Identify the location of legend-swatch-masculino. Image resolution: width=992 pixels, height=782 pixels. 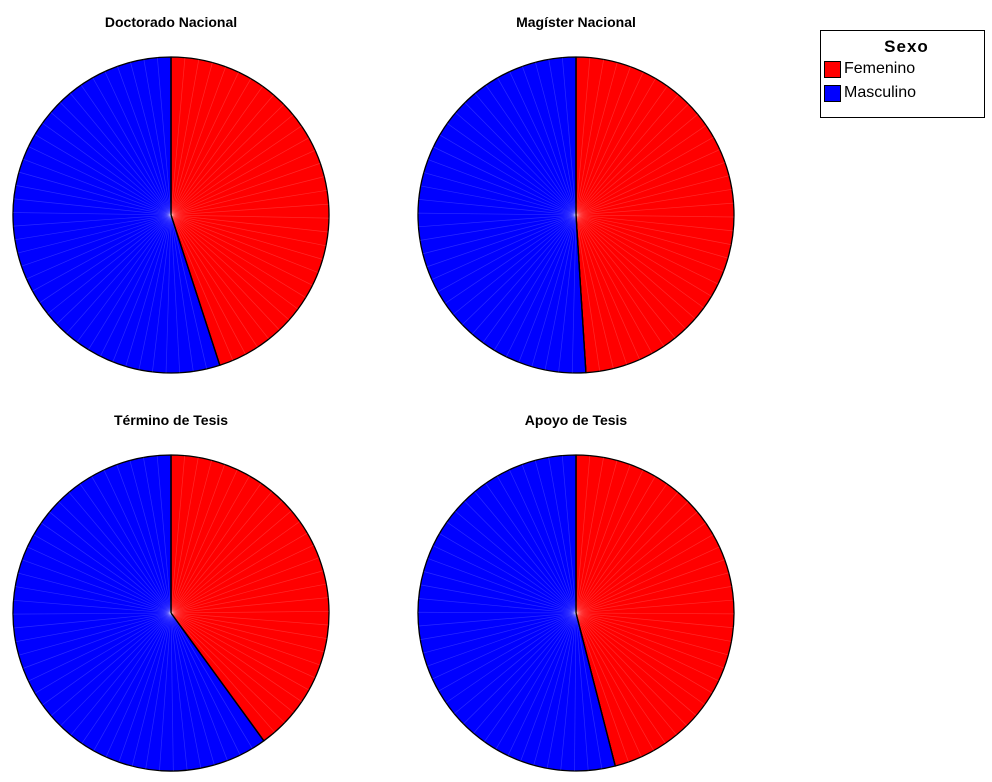
(832, 93).